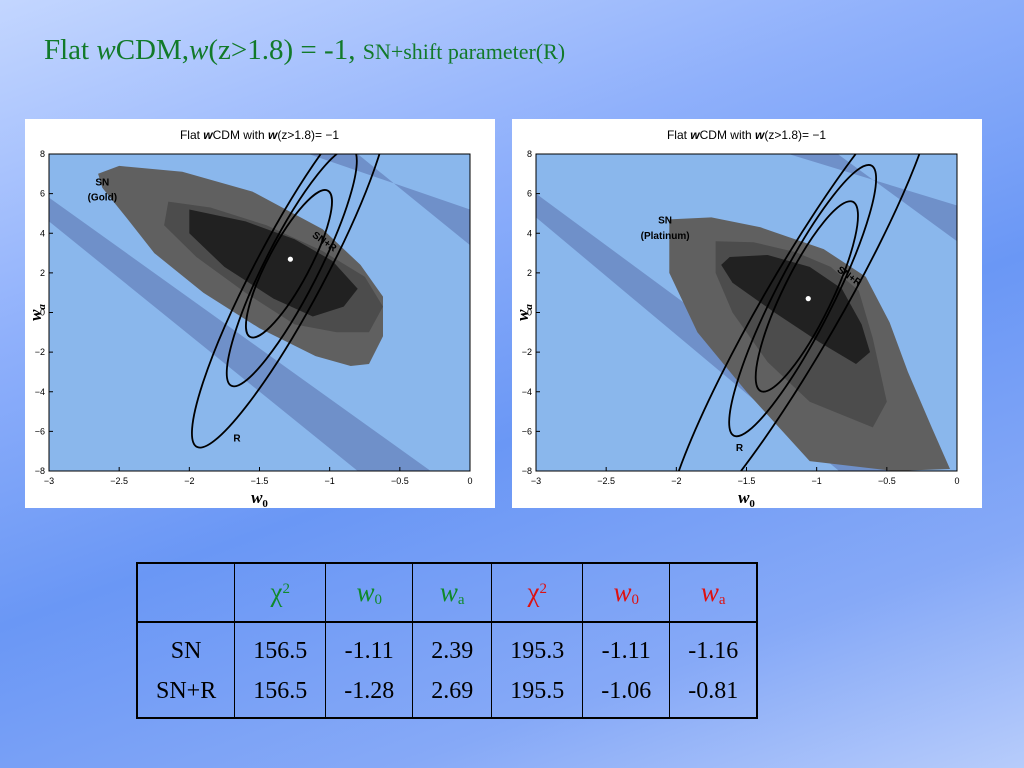 The height and width of the screenshot is (768, 1024). Describe the element at coordinates (70, 50) in the screenshot. I see `title-prefix: Flat` at that location.